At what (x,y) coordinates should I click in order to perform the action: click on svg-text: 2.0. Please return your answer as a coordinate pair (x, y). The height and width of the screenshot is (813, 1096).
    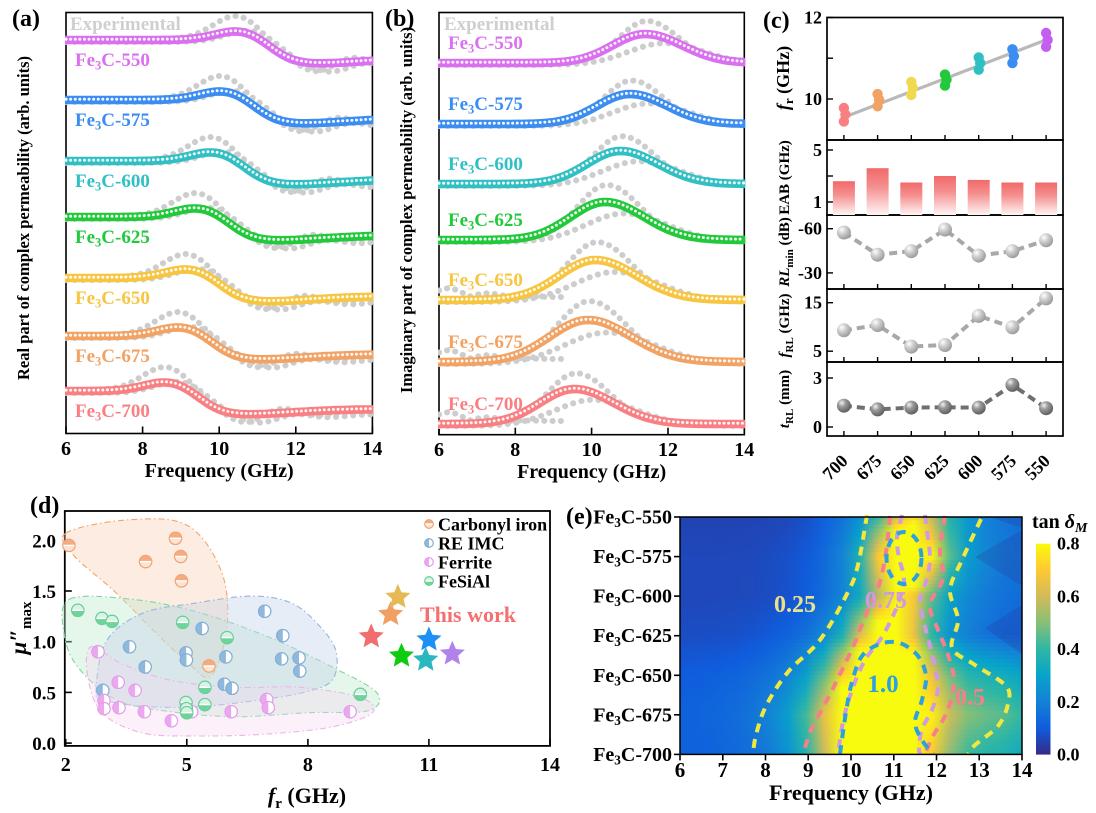
    Looking at the image, I should click on (44, 541).